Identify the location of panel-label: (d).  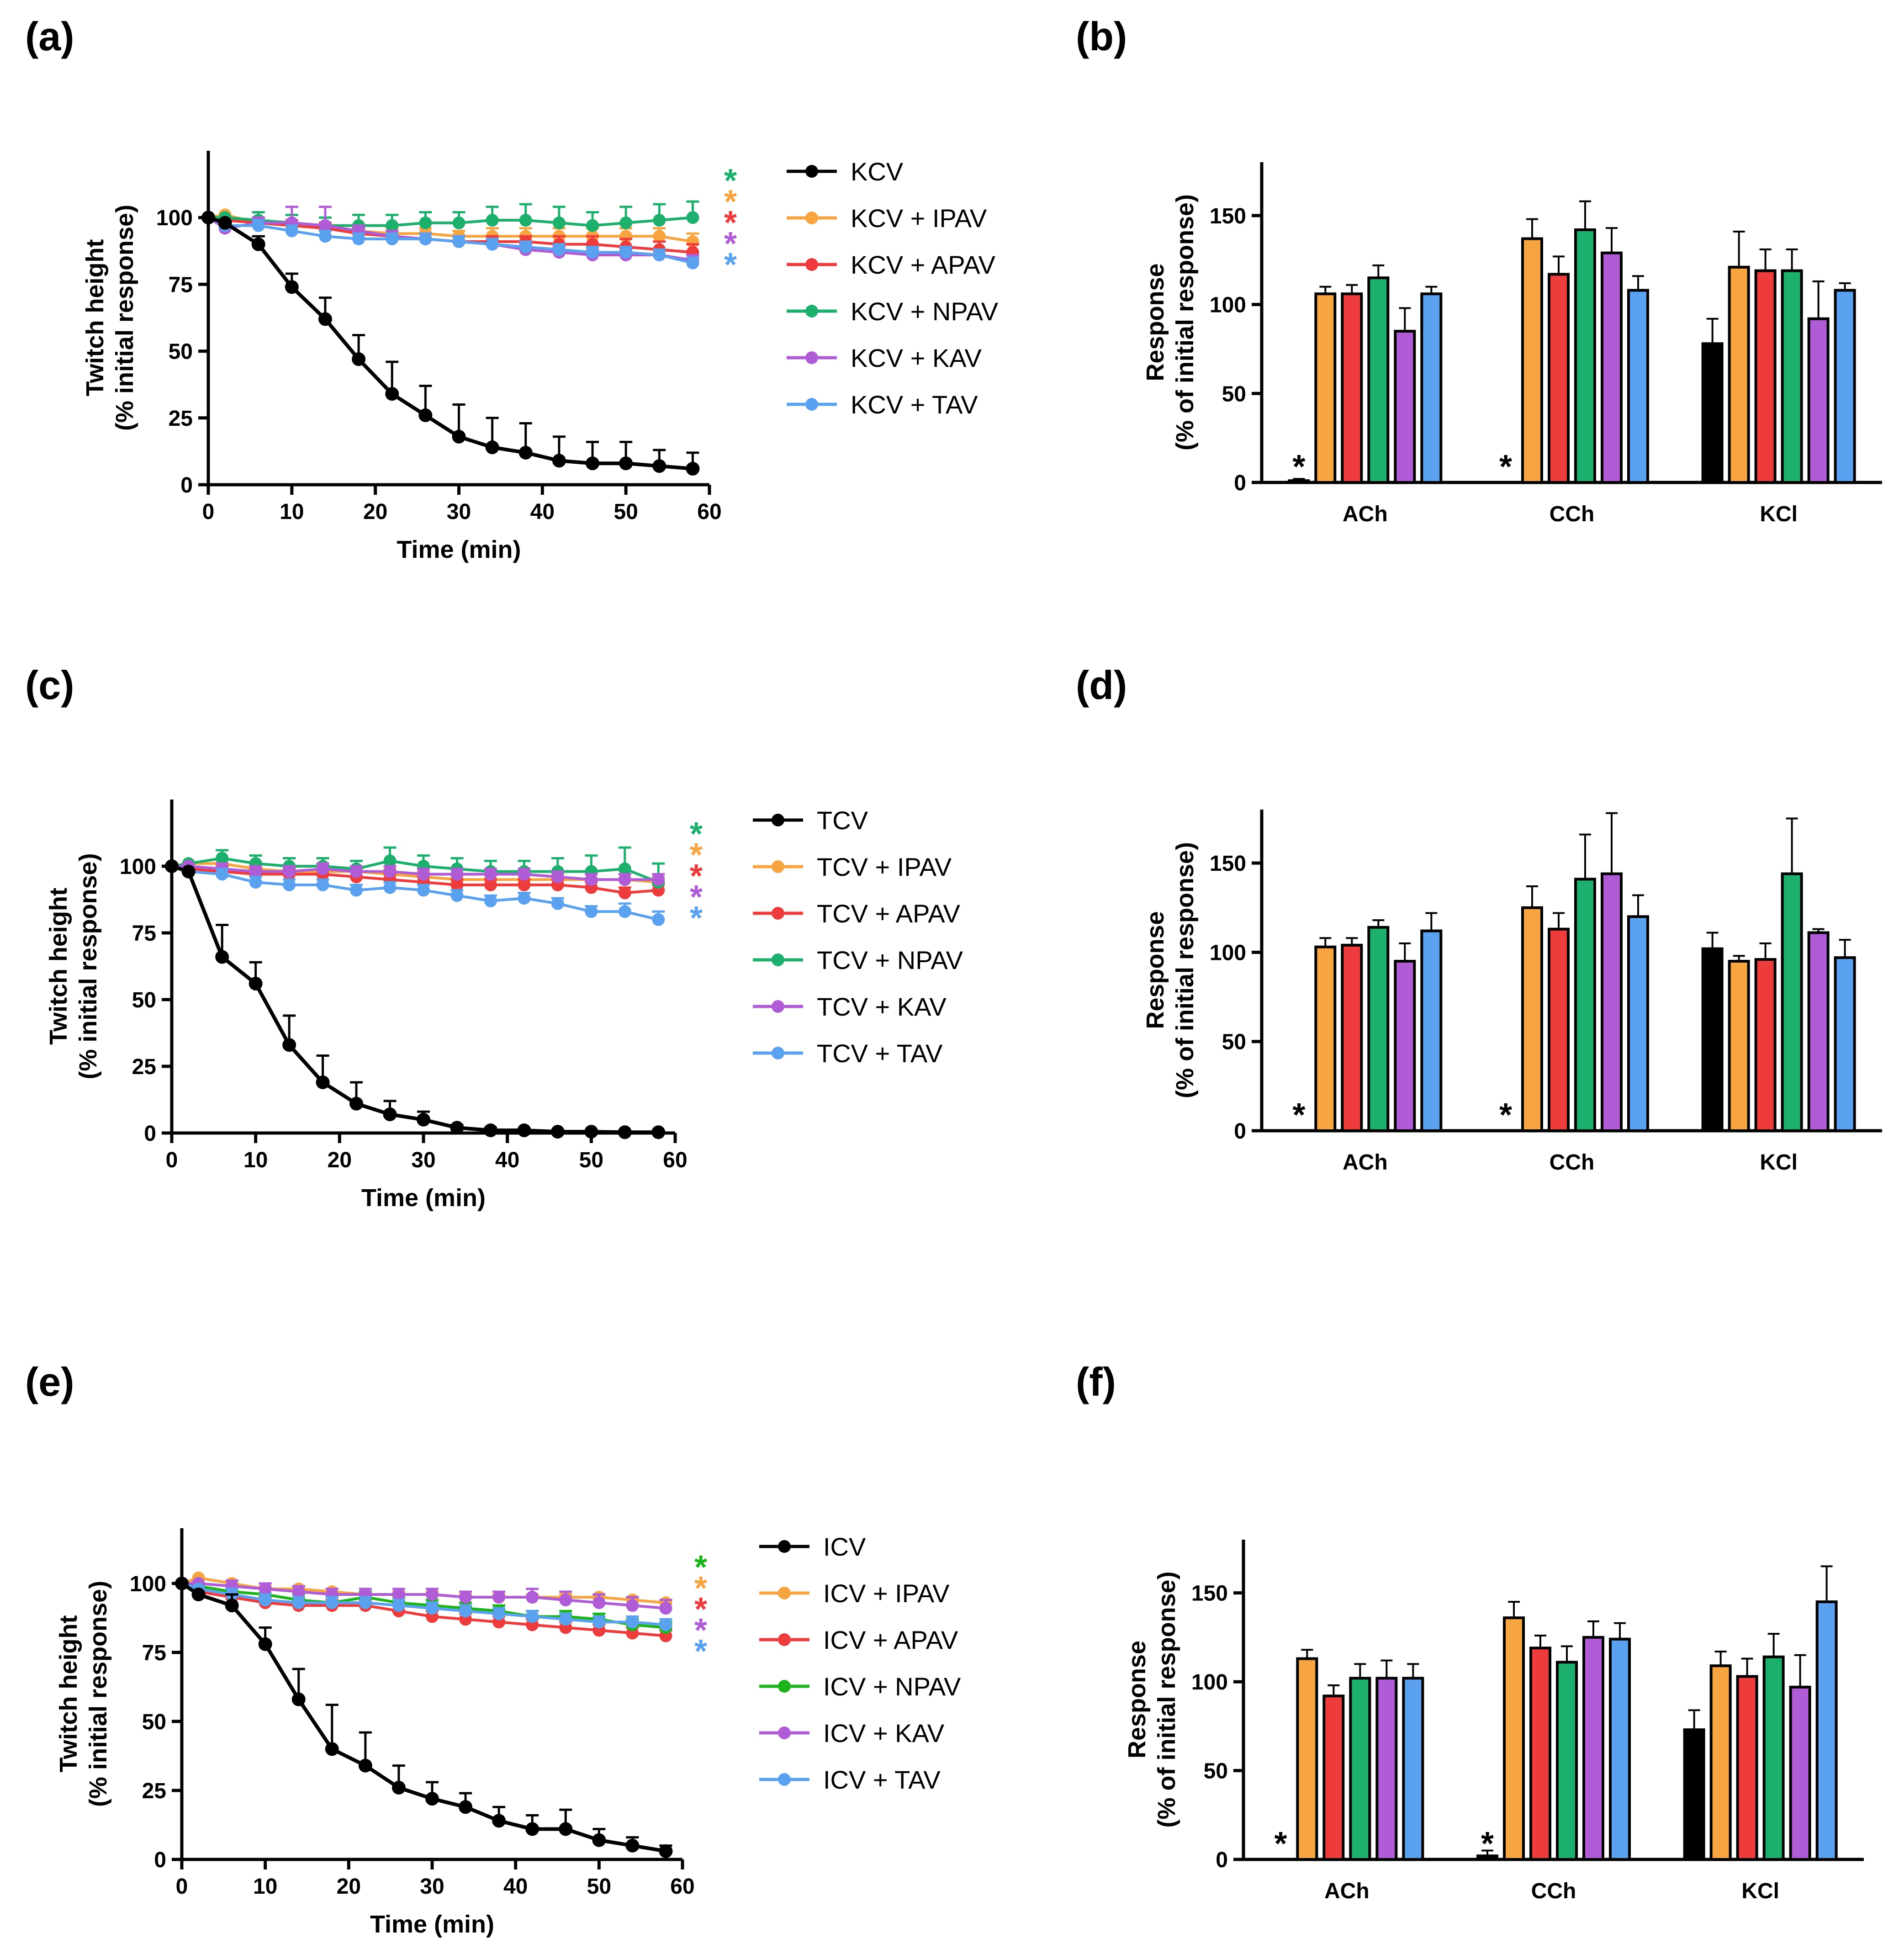
(1101, 685).